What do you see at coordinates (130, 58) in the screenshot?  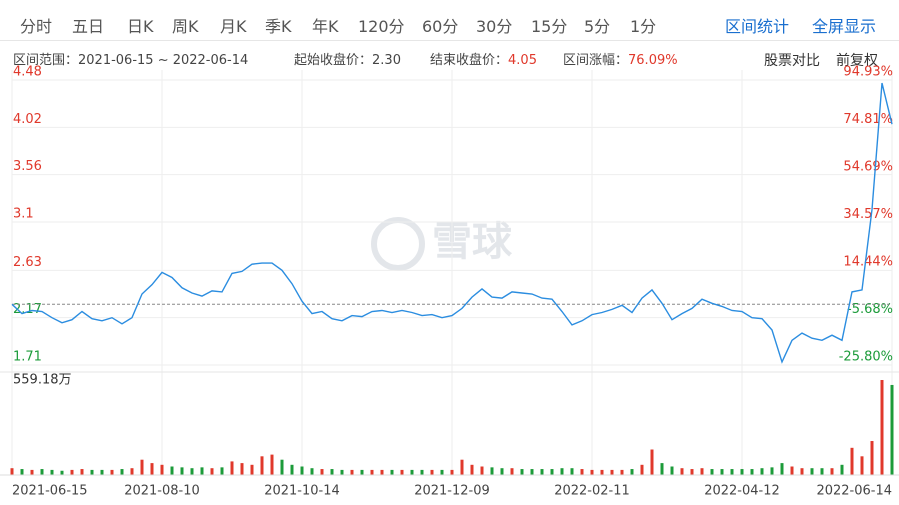 I see `info-range: 区间范围：2021-06-15 ~ 2022-06-14` at bounding box center [130, 58].